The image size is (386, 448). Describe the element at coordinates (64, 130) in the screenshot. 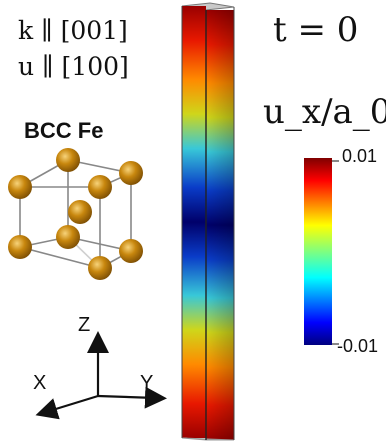

I see `material-label: BCC Fe` at that location.